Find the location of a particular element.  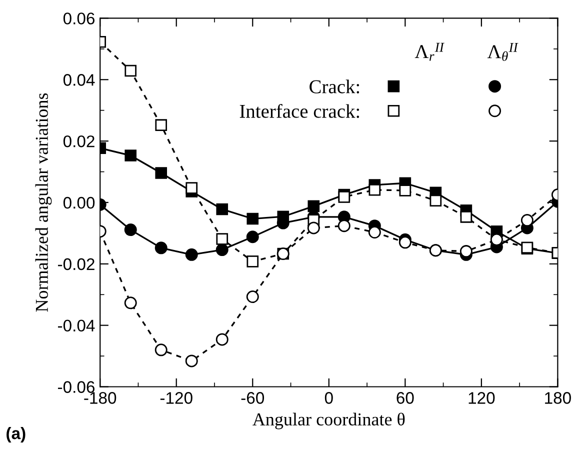

y-tick-label: 0.00 is located at coordinates (79, 202).